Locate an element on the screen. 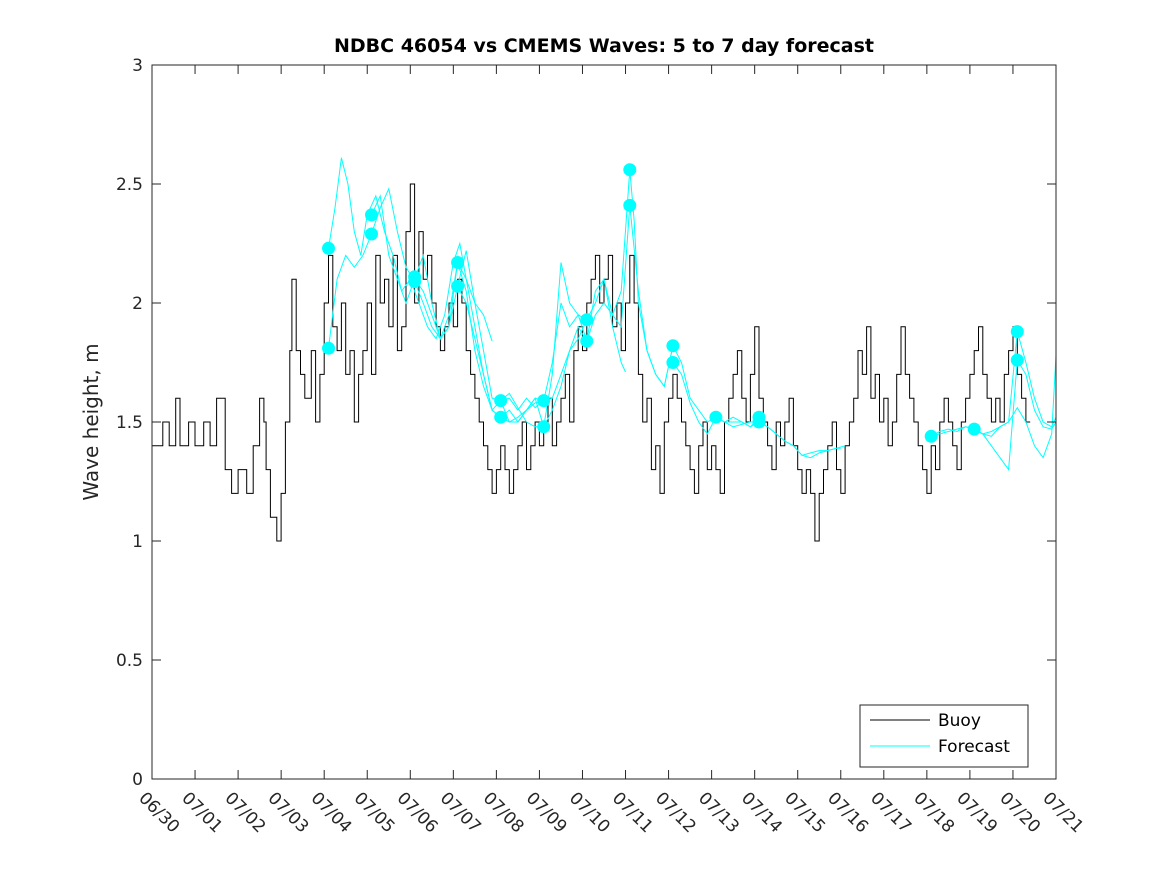 The width and height of the screenshot is (1167, 875). x-tick-label: 07/11 is located at coordinates (632, 812).